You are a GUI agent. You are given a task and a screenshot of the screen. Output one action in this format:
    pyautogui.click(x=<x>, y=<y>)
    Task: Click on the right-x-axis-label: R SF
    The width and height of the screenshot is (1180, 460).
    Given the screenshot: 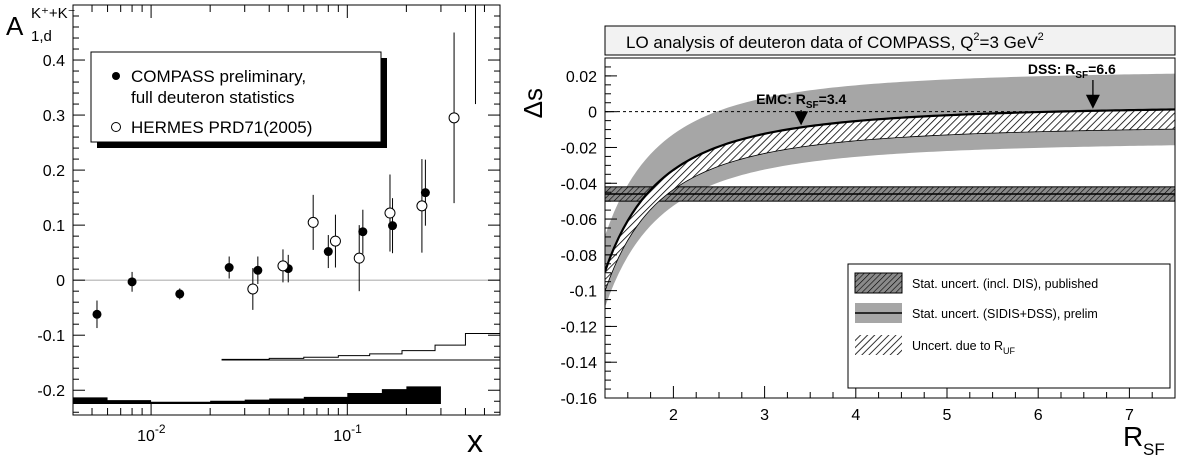 What is the action you would take?
    pyautogui.click(x=1144, y=440)
    